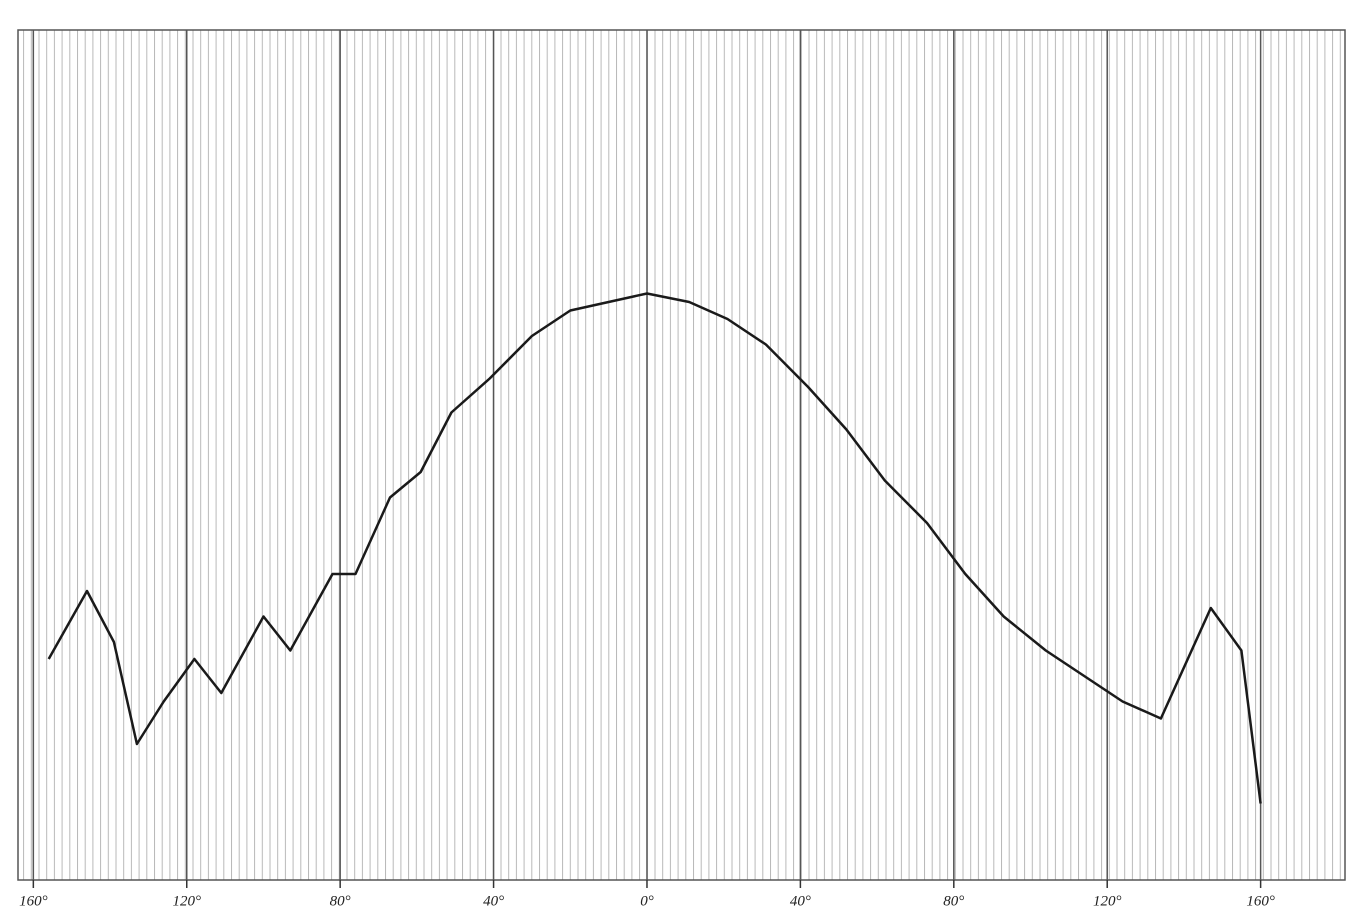 The image size is (1358, 917). What do you see at coordinates (647, 901) in the screenshot?
I see `x-tick-label: 0°` at bounding box center [647, 901].